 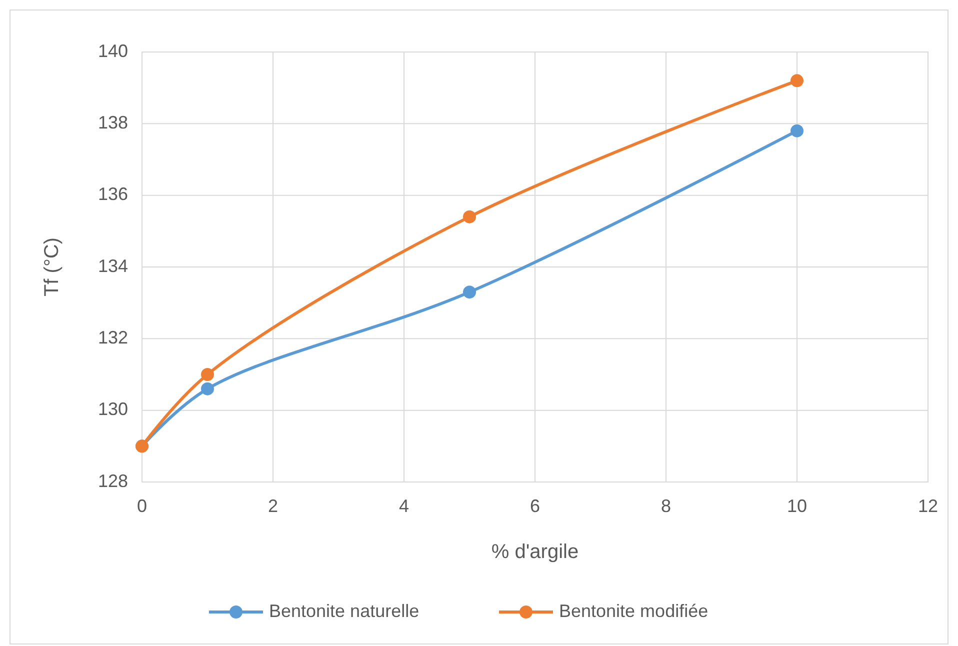 I want to click on y-tick-label: 130, so click(x=113, y=409).